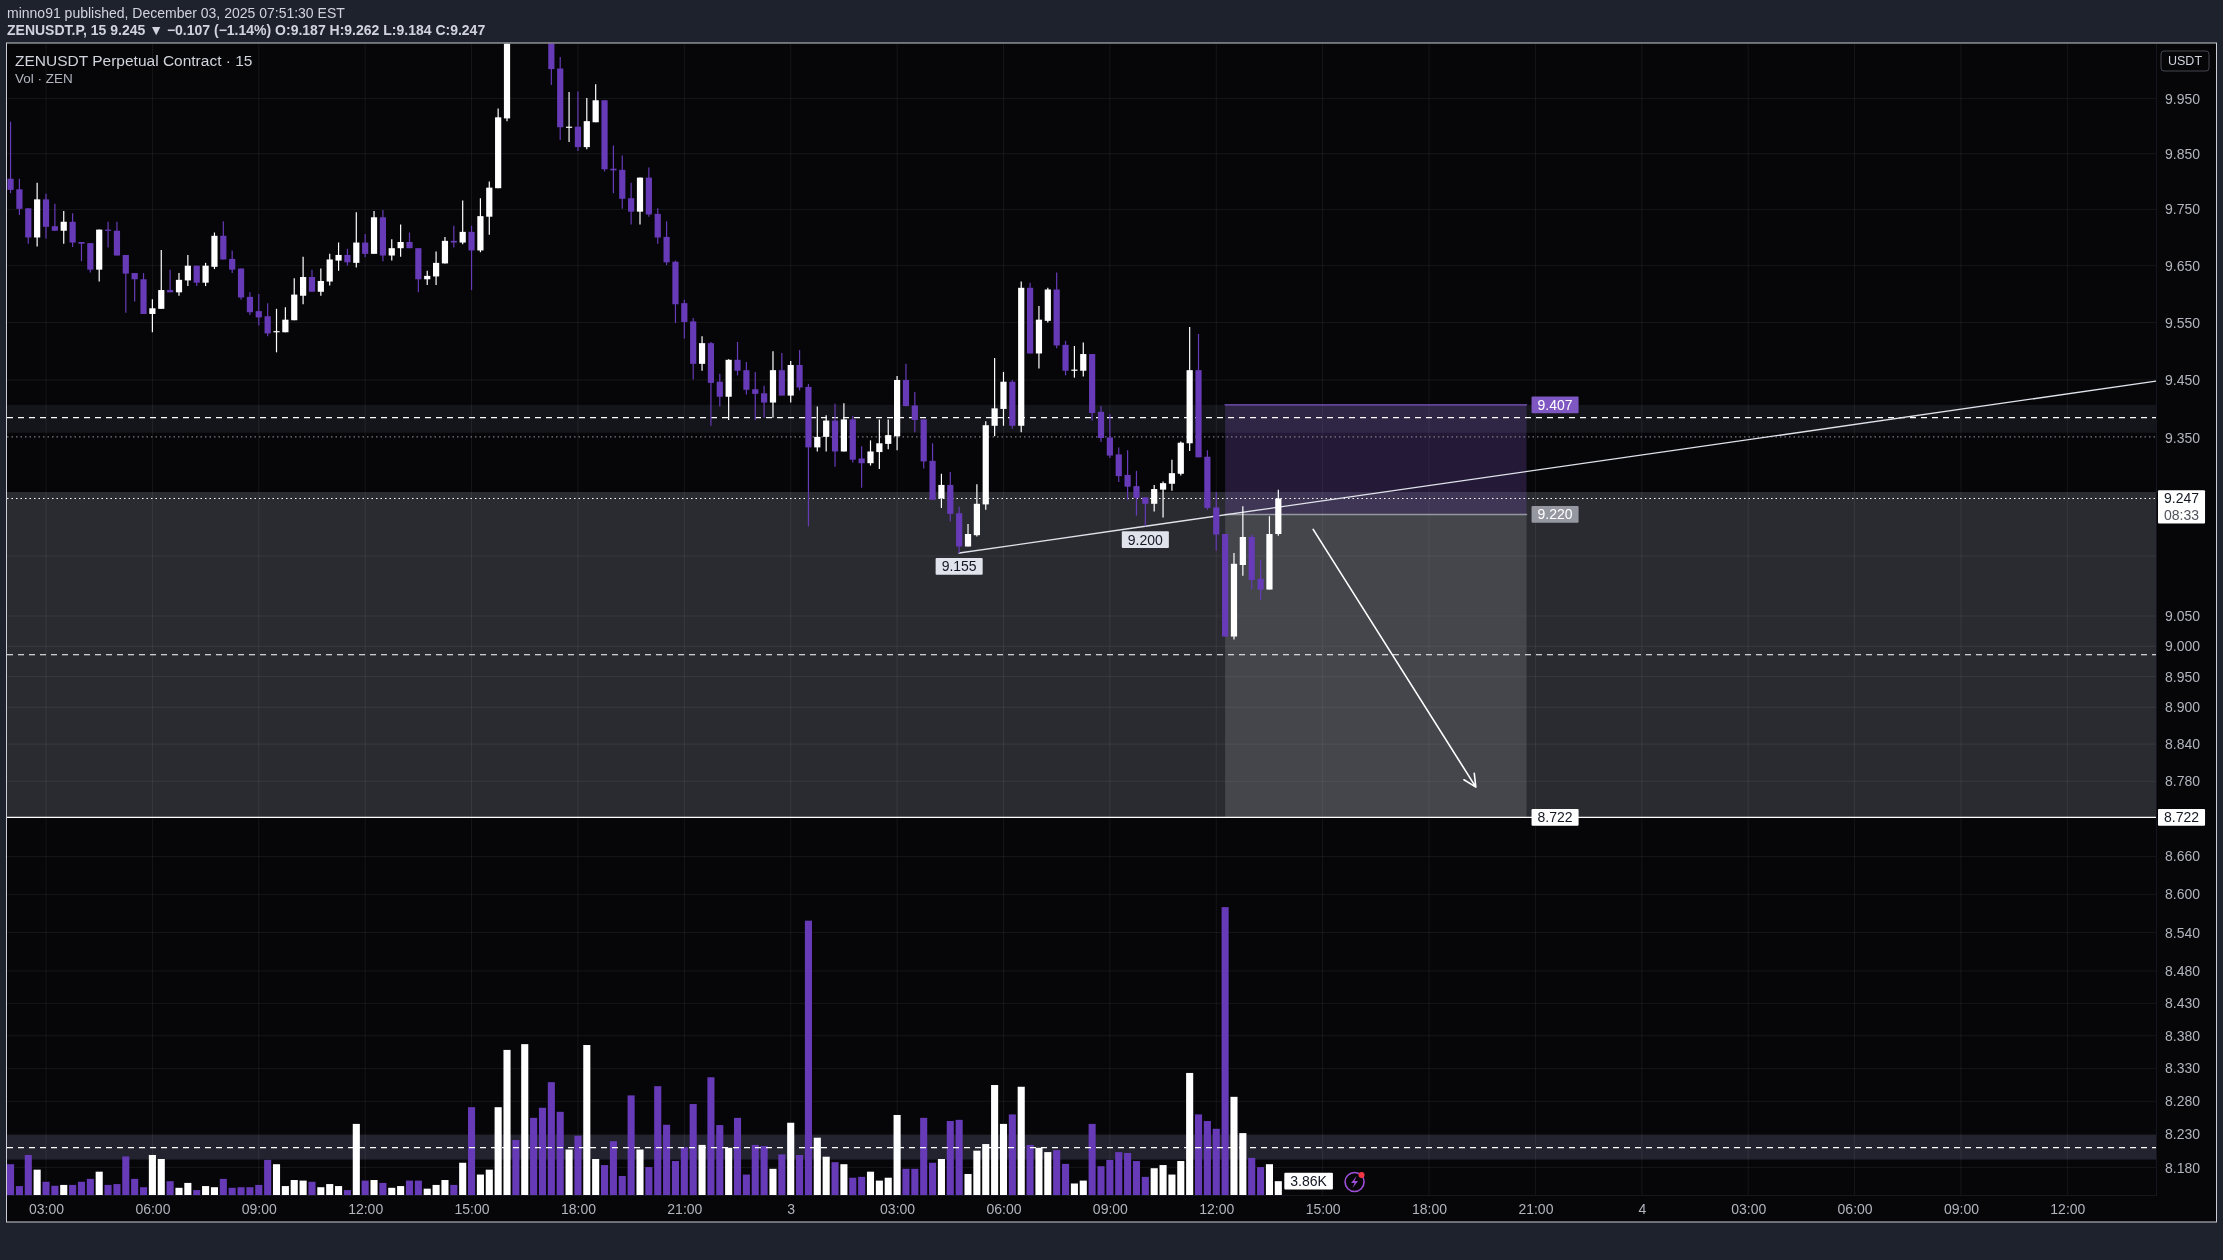 The width and height of the screenshot is (2223, 1260). I want to click on data-label: 9.220, so click(1555, 514).